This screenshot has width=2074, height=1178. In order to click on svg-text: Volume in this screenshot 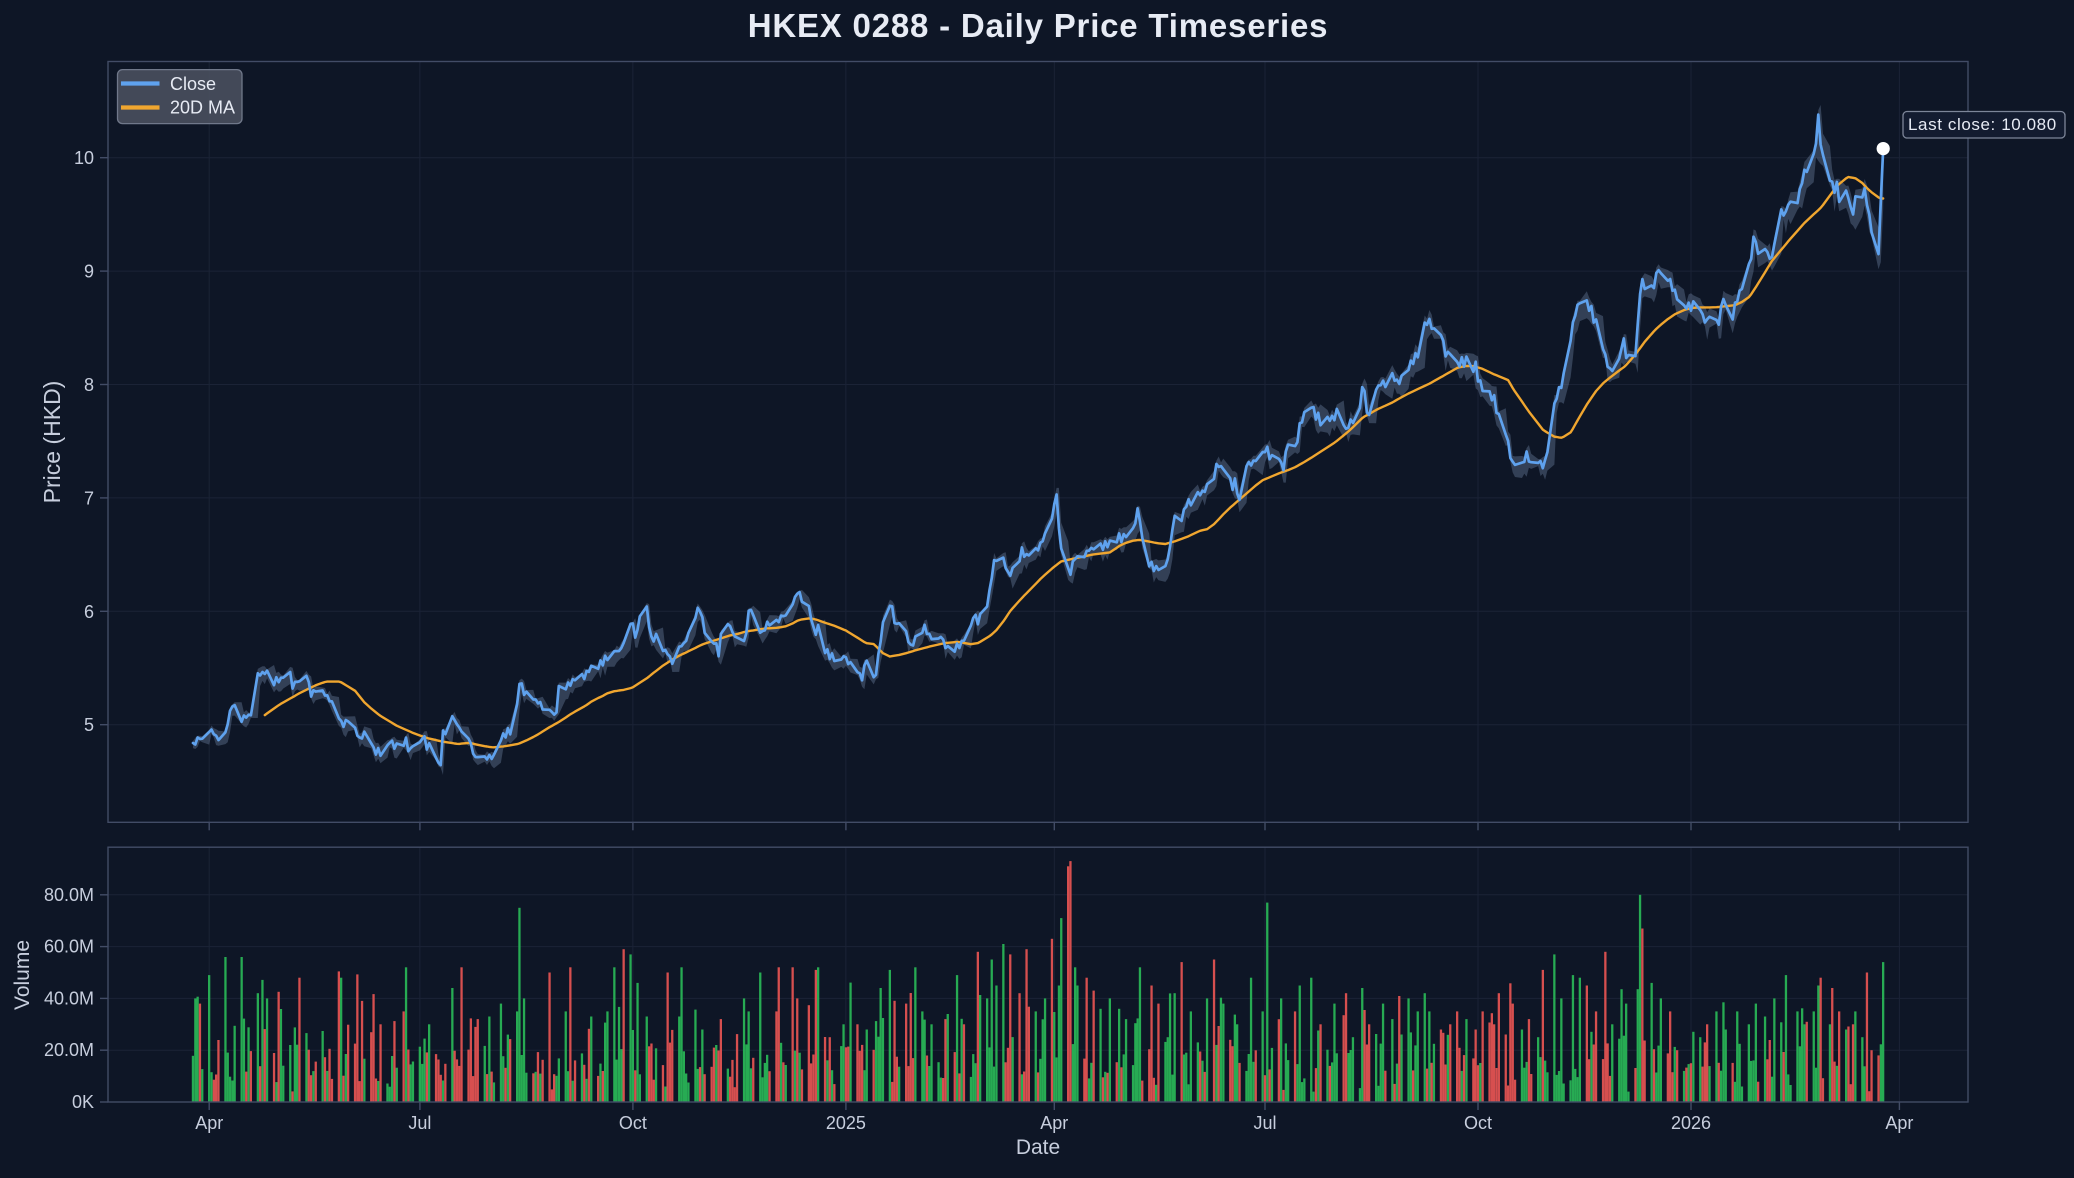, I will do `click(22, 975)`.